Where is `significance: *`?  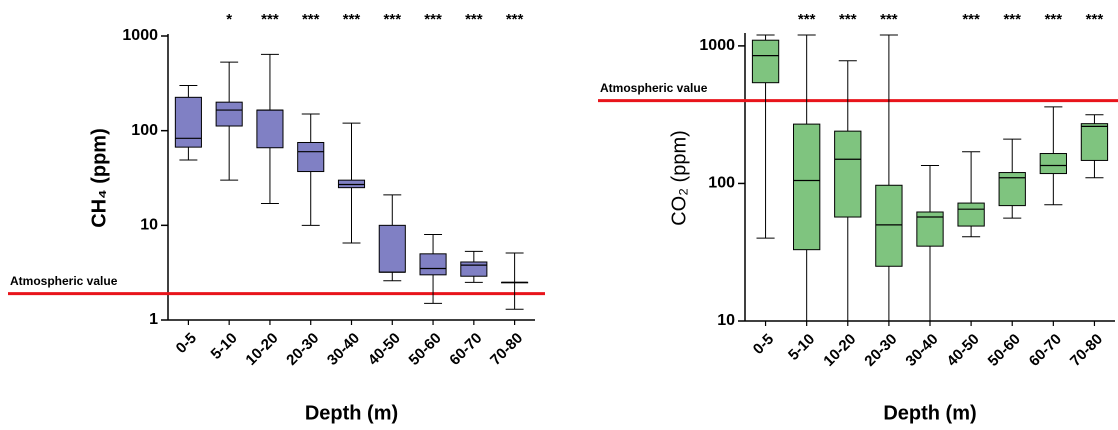 significance: * is located at coordinates (229, 19).